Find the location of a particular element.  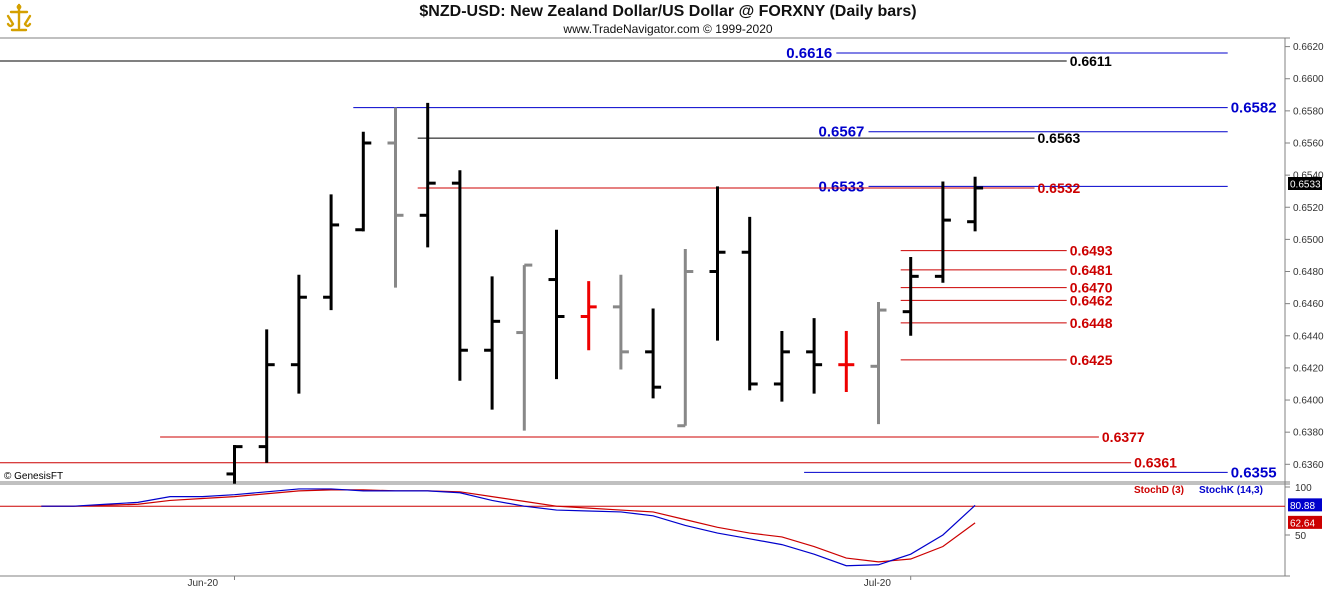

level-label-0.6425: 0.6425 is located at coordinates (1091, 360).